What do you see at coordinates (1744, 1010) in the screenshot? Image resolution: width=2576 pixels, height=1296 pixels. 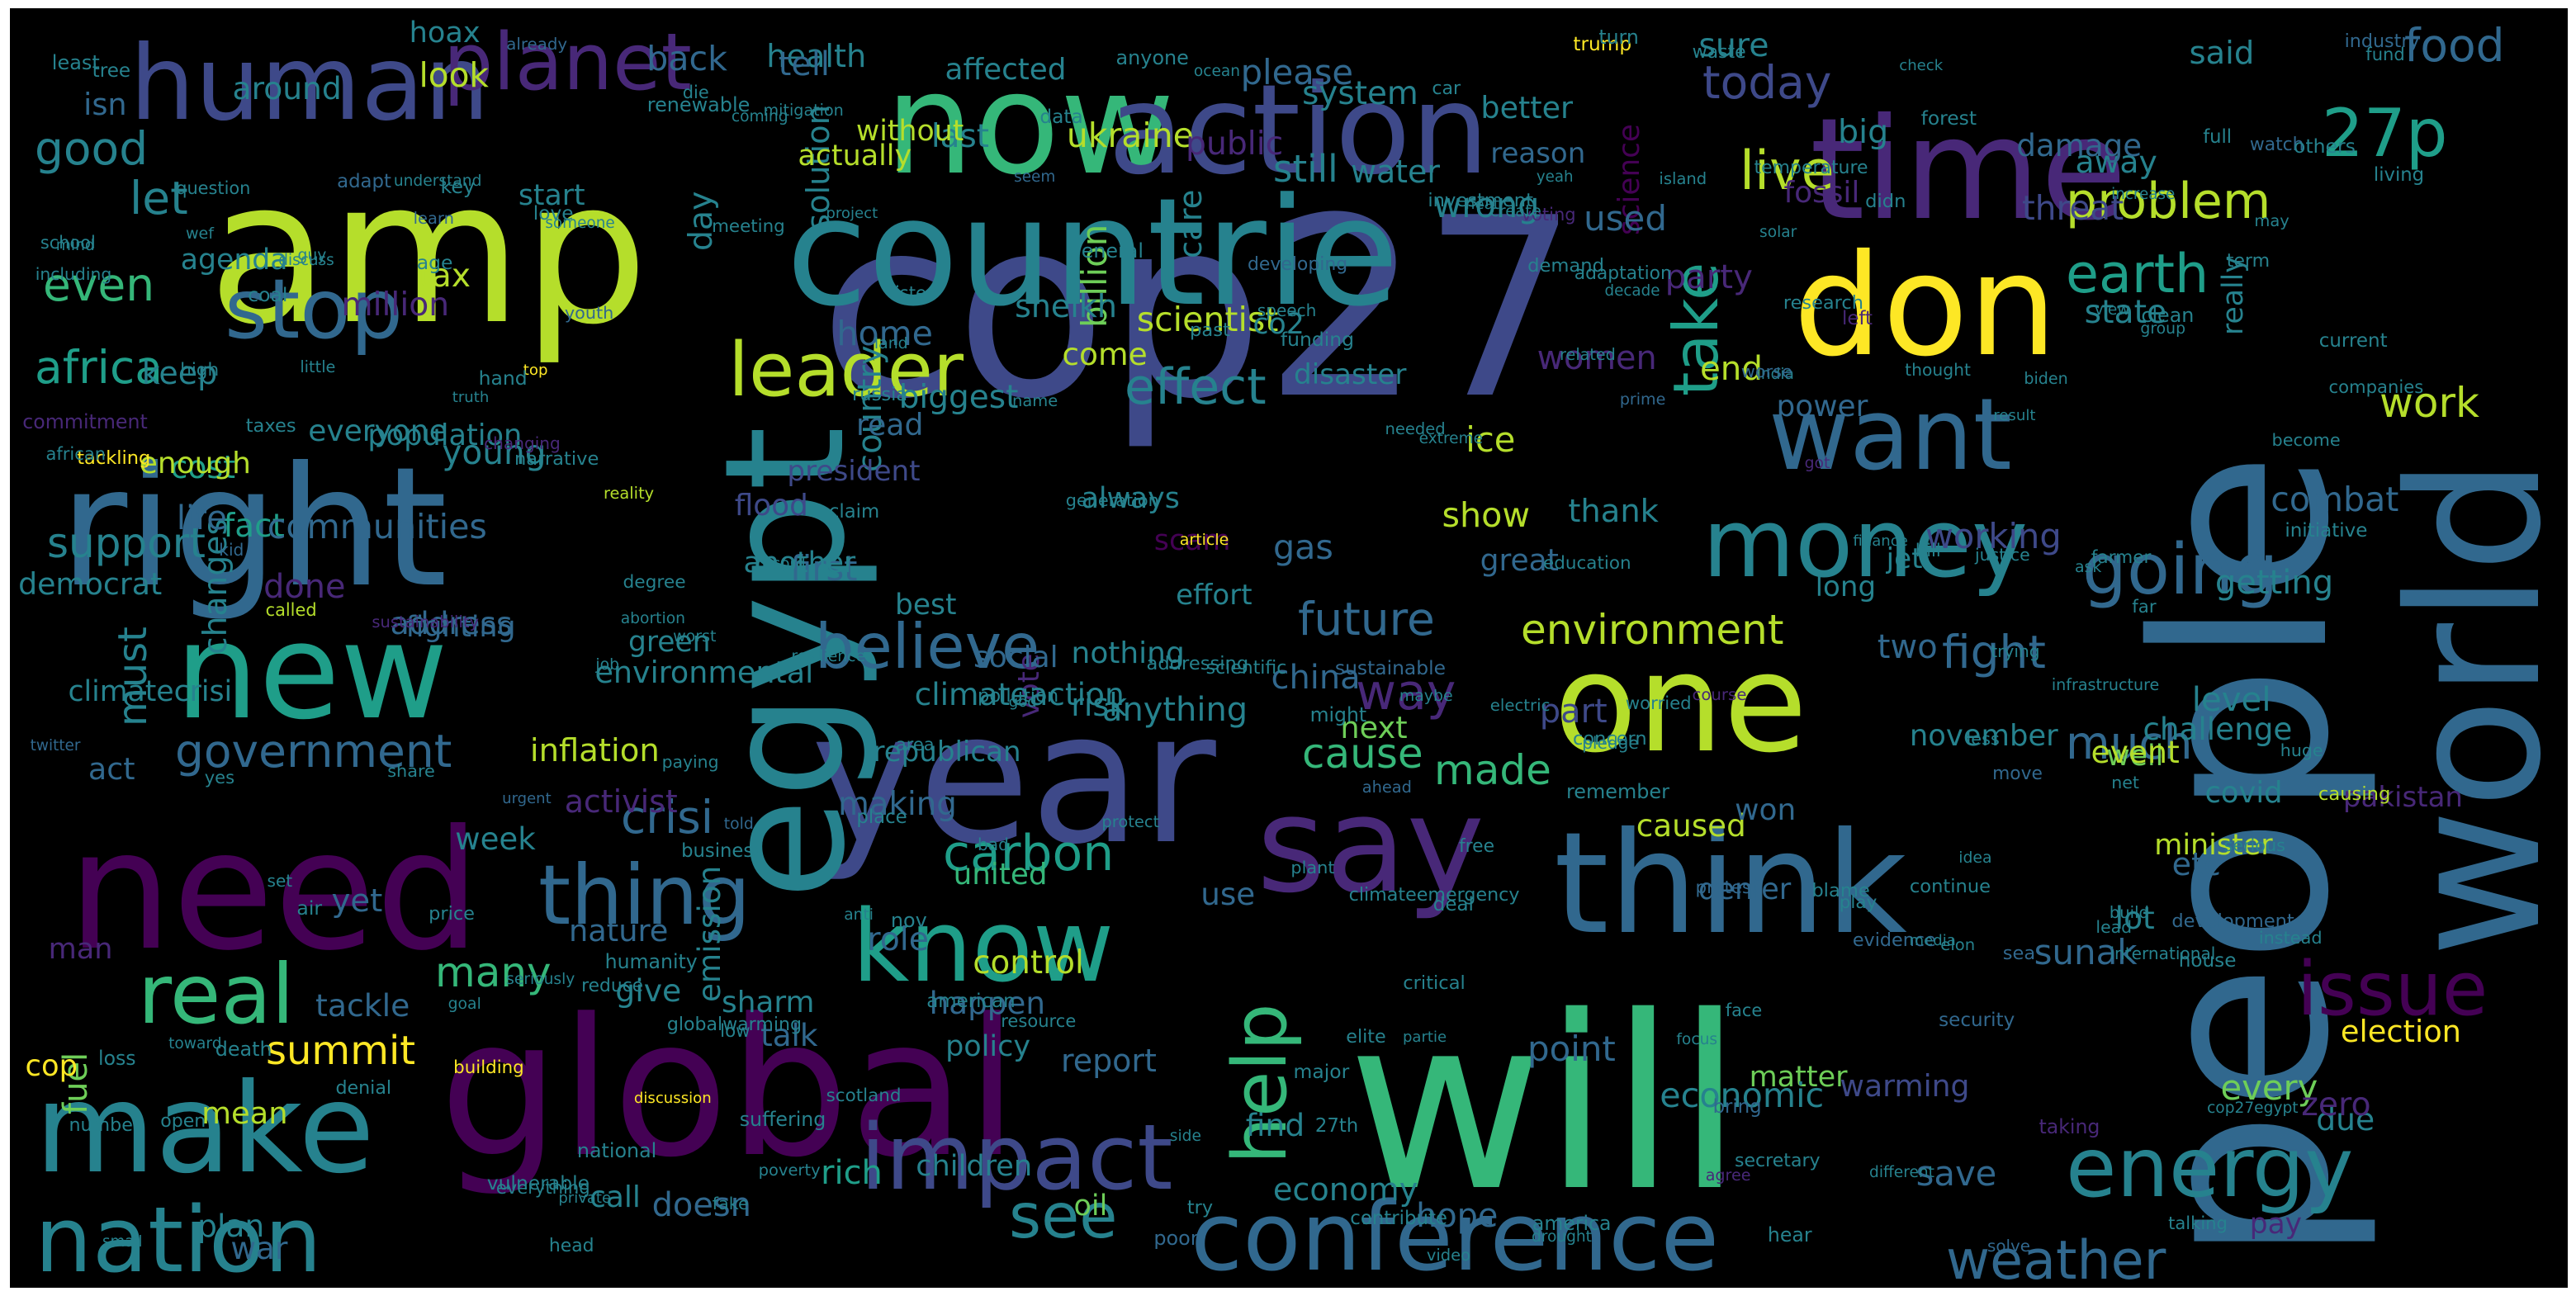 I see `cloud-word-face: face` at bounding box center [1744, 1010].